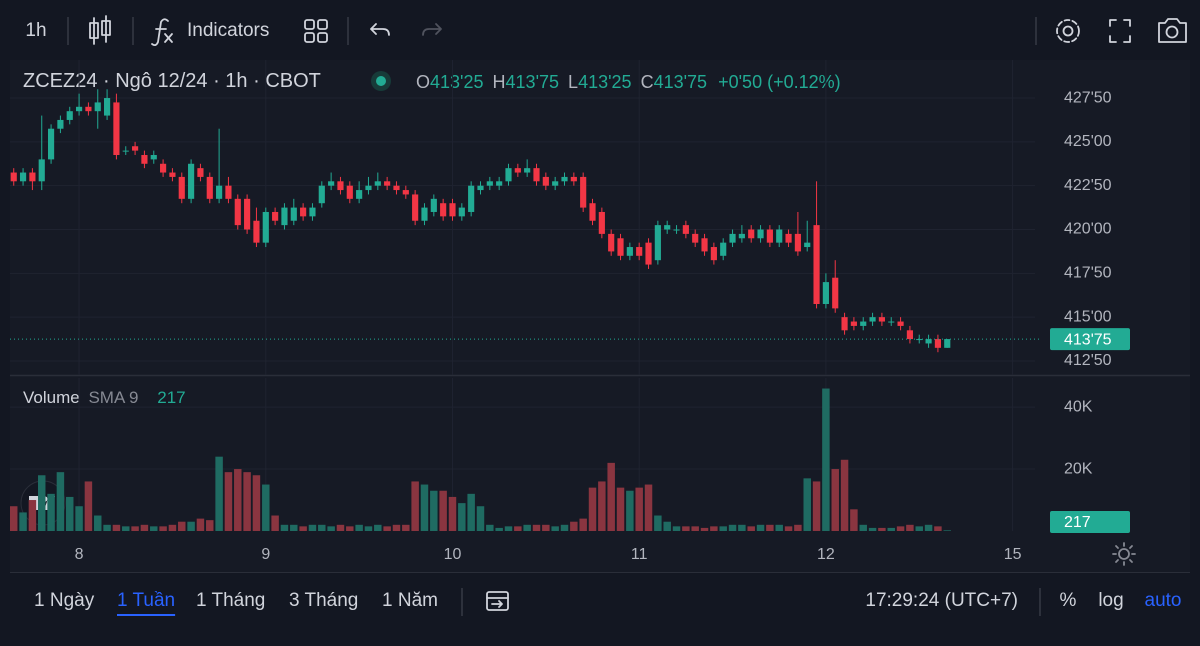  I want to click on chart-type-icon, so click(100, 30).